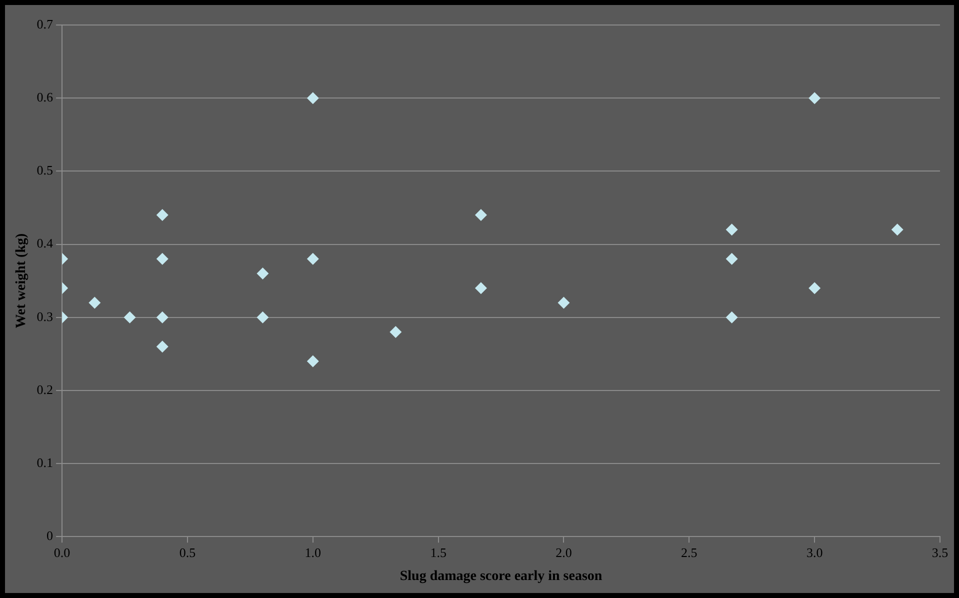 Image resolution: width=959 pixels, height=598 pixels. I want to click on x-tick-label: 0.0, so click(62, 552).